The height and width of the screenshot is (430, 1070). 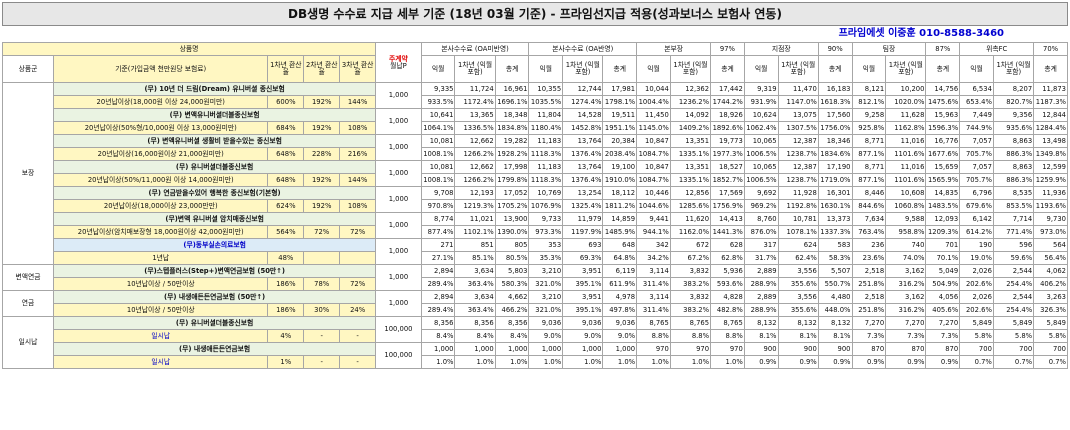 What do you see at coordinates (546, 102) in the screenshot?
I see `percent-cell: 1035.5%` at bounding box center [546, 102].